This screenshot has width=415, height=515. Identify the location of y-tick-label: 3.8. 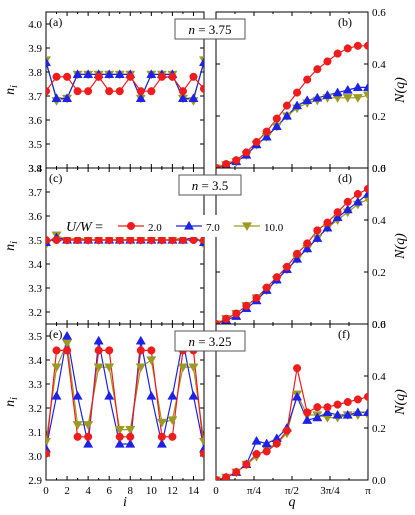
(35, 169).